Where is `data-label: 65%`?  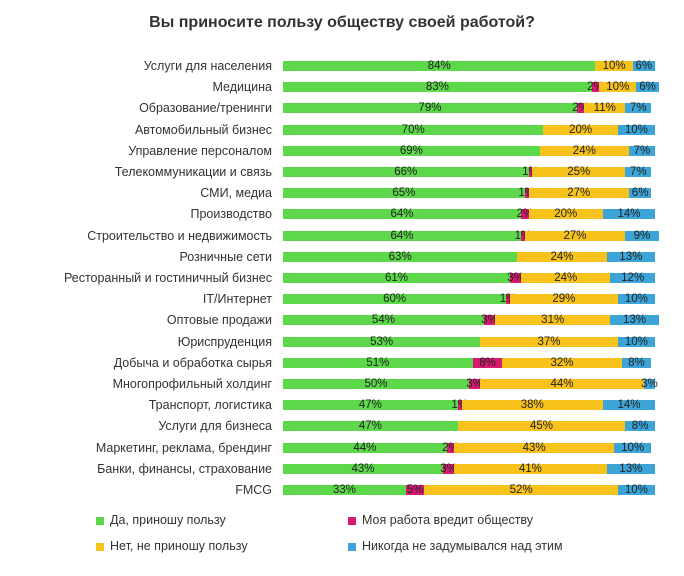
data-label: 65% is located at coordinates (404, 193).